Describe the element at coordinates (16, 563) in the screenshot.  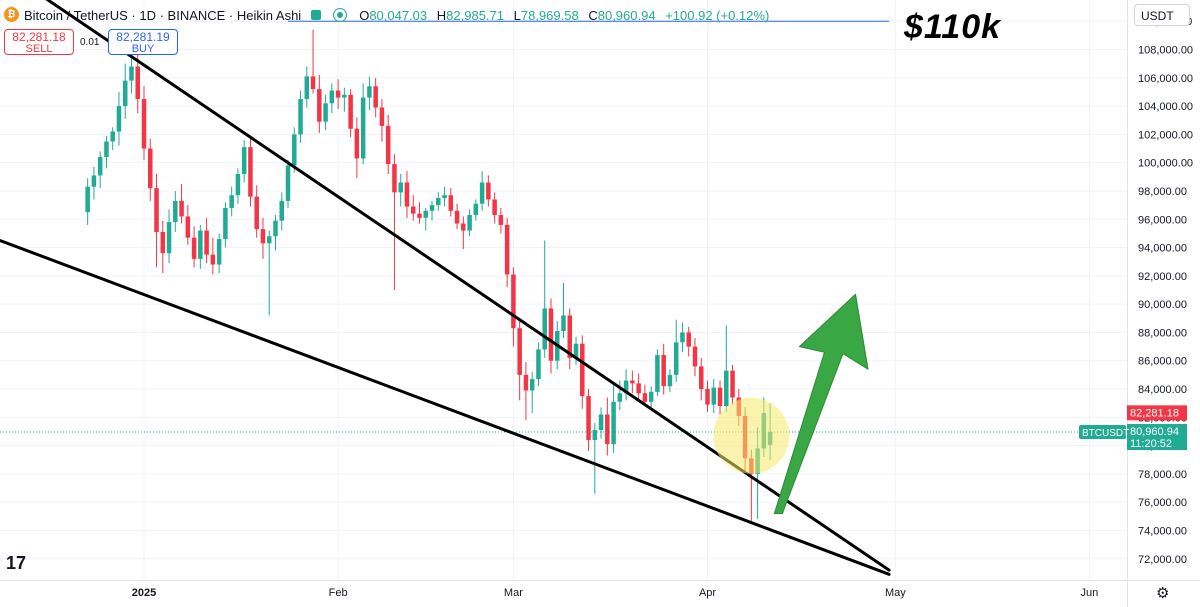
I see `tradingview-logo: 17` at that location.